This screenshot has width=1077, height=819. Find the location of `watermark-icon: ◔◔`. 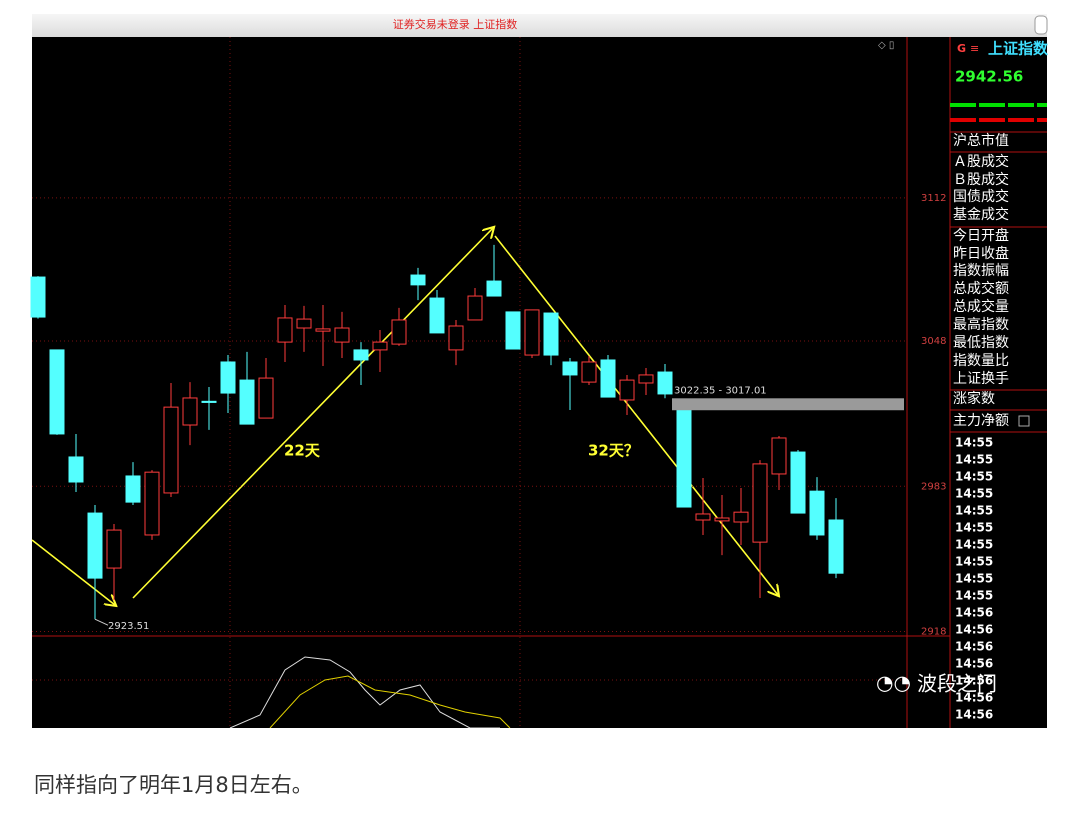

watermark-icon: ◔◔ is located at coordinates (893, 683).